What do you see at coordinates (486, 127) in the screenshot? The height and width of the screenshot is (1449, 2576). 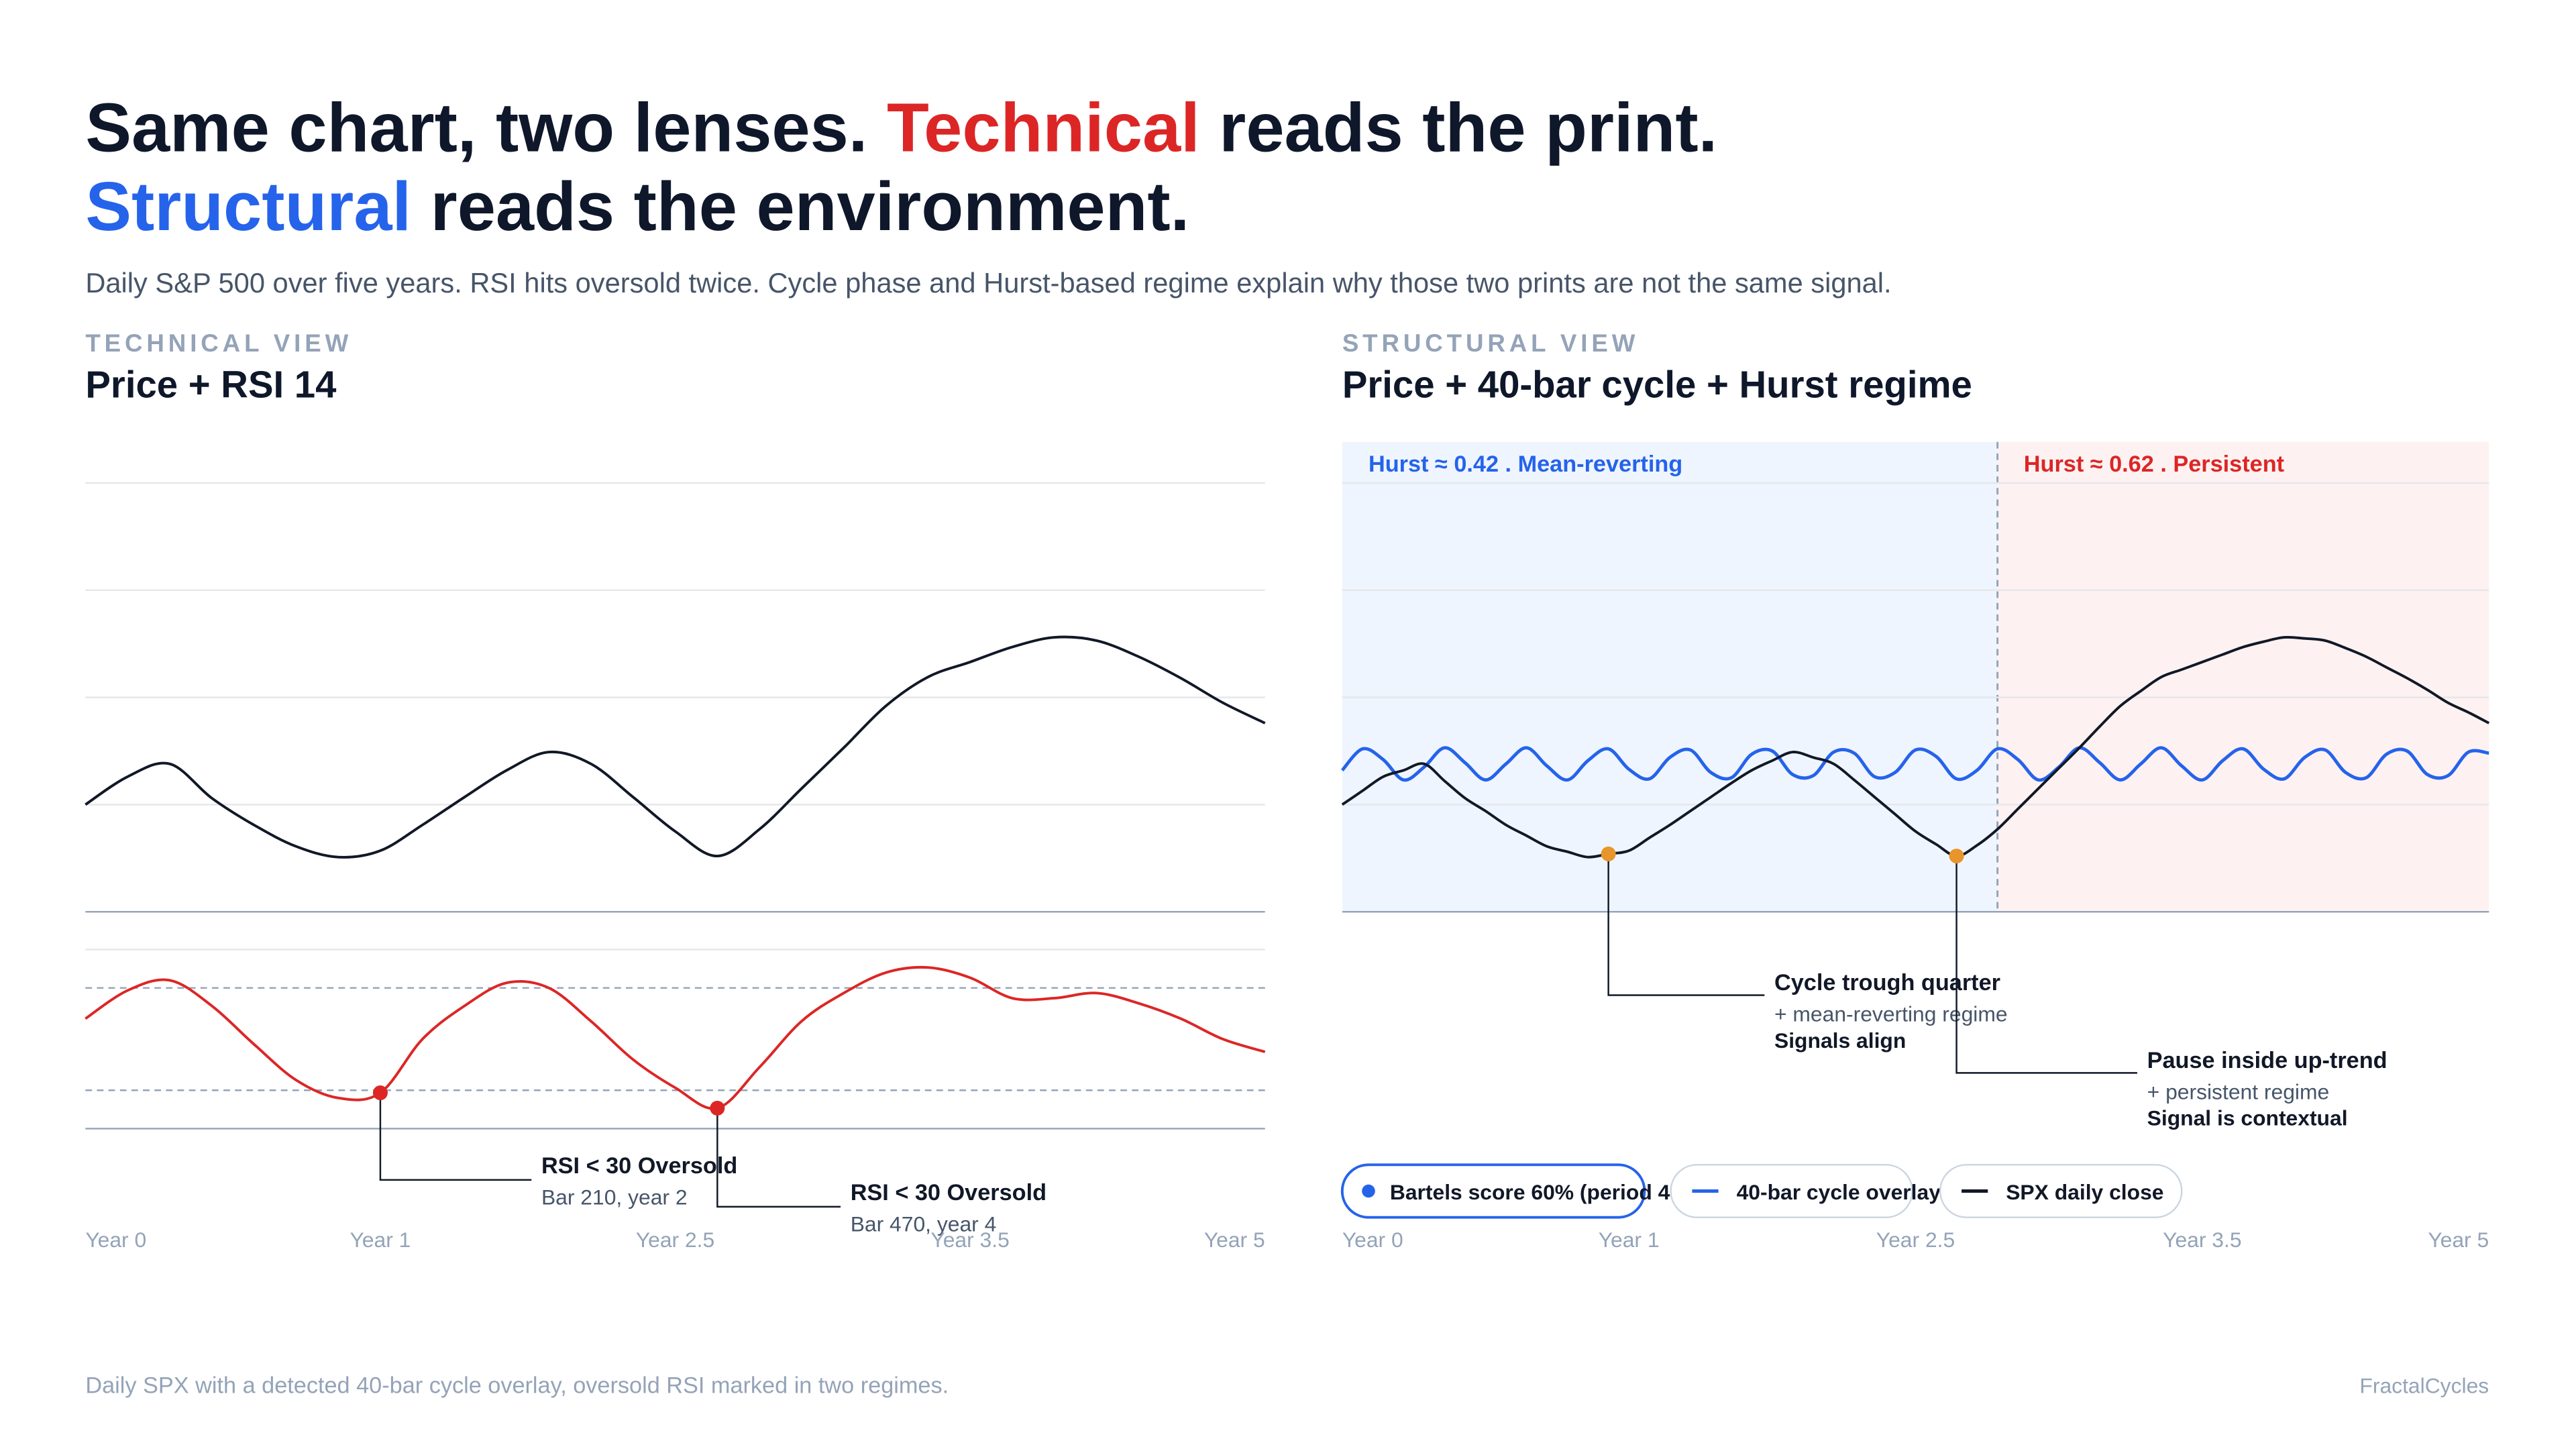 I see `title-segment: Same chart, two lenses.` at bounding box center [486, 127].